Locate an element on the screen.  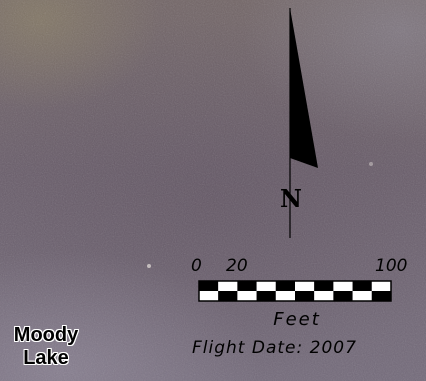
scale-units-label: Feet is located at coordinates (297, 319).